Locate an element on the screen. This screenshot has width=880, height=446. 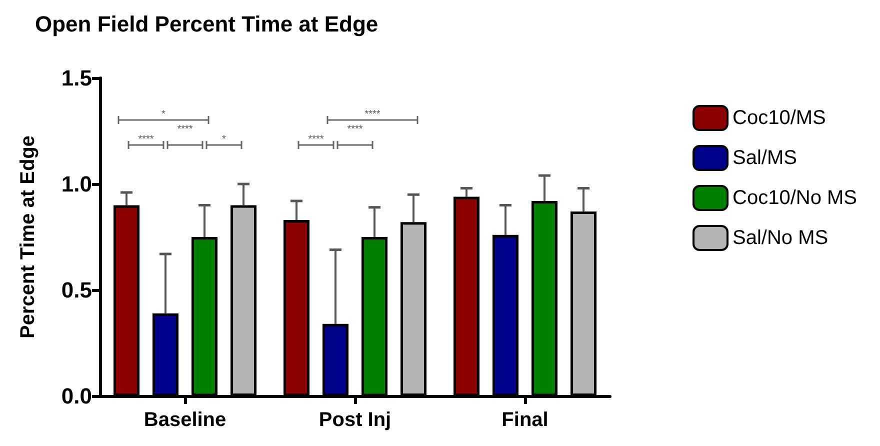
y-tick-label: 0.0 is located at coordinates (76, 396).